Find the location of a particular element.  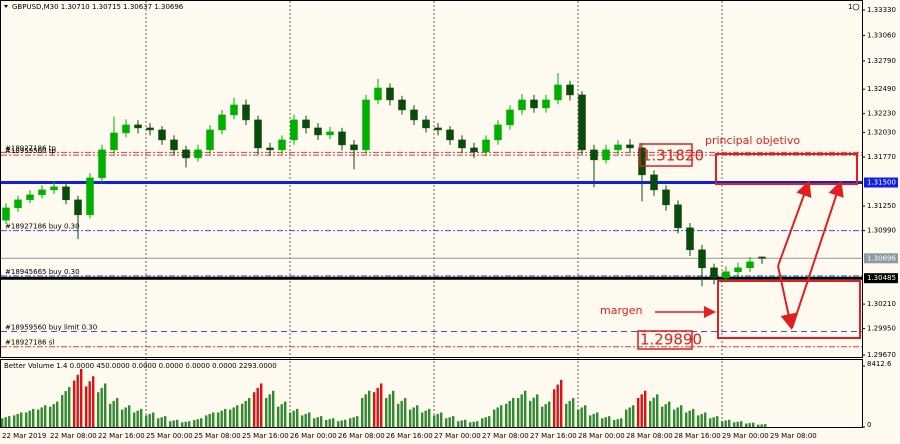

window-number: 1 is located at coordinates (850, 7).